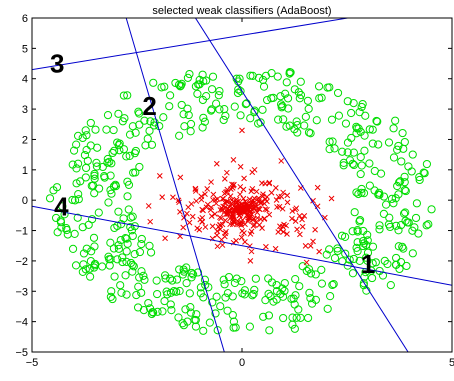 This screenshot has width=454, height=381. I want to click on y-tick-label: 0, so click(25, 201).